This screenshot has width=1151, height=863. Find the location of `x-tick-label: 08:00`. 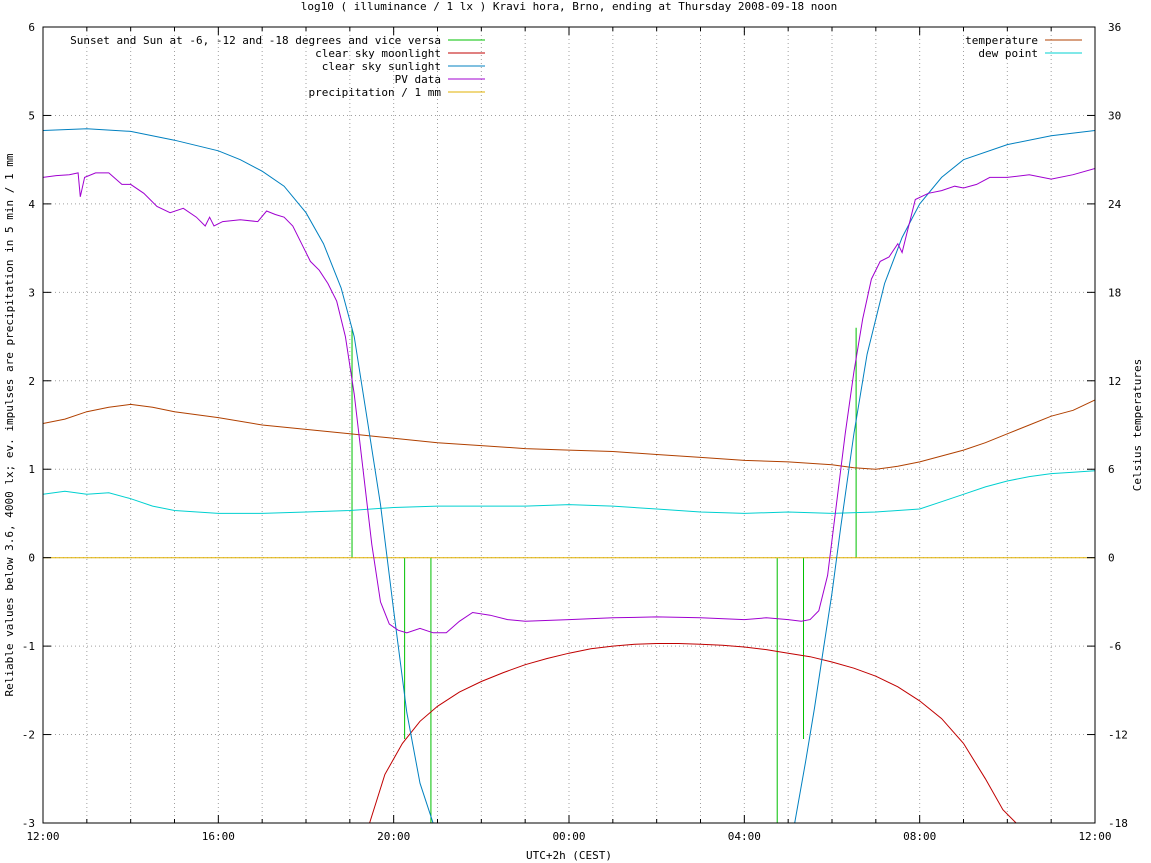

x-tick-label: 08:00 is located at coordinates (919, 836).